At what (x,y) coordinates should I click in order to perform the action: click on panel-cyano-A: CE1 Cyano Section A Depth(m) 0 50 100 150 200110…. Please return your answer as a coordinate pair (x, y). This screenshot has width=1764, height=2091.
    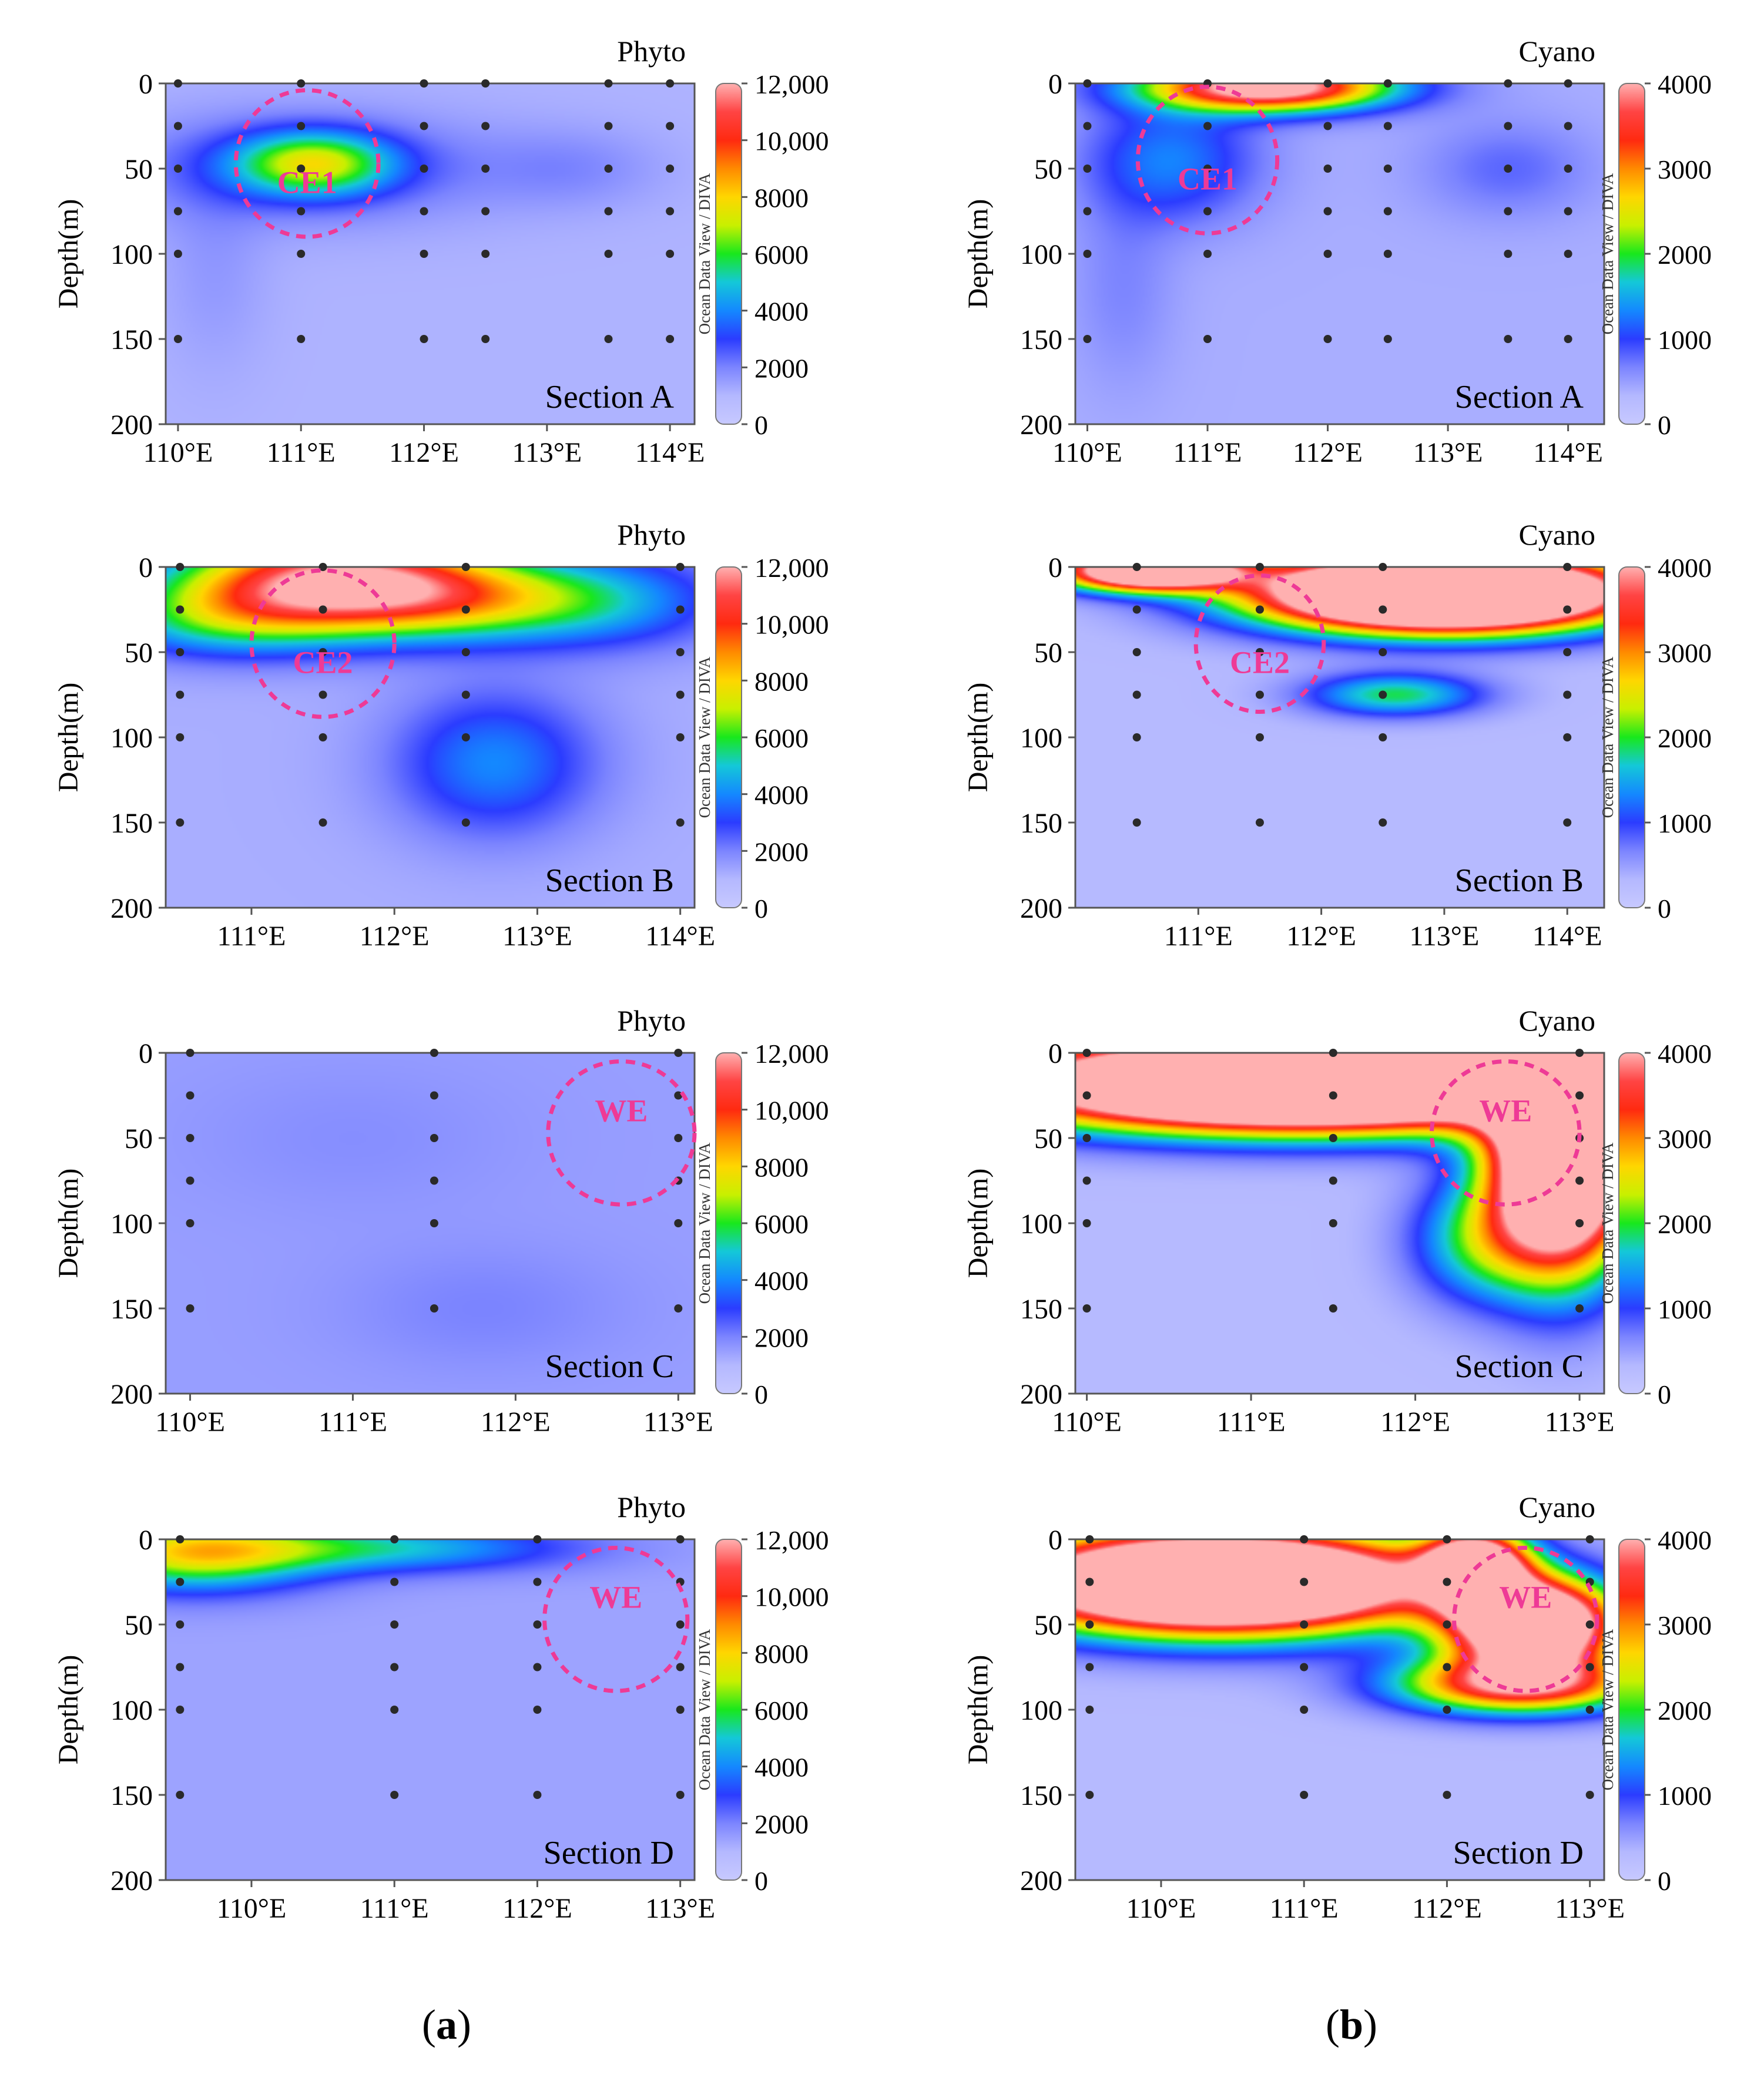
    Looking at the image, I should click on (1337, 251).